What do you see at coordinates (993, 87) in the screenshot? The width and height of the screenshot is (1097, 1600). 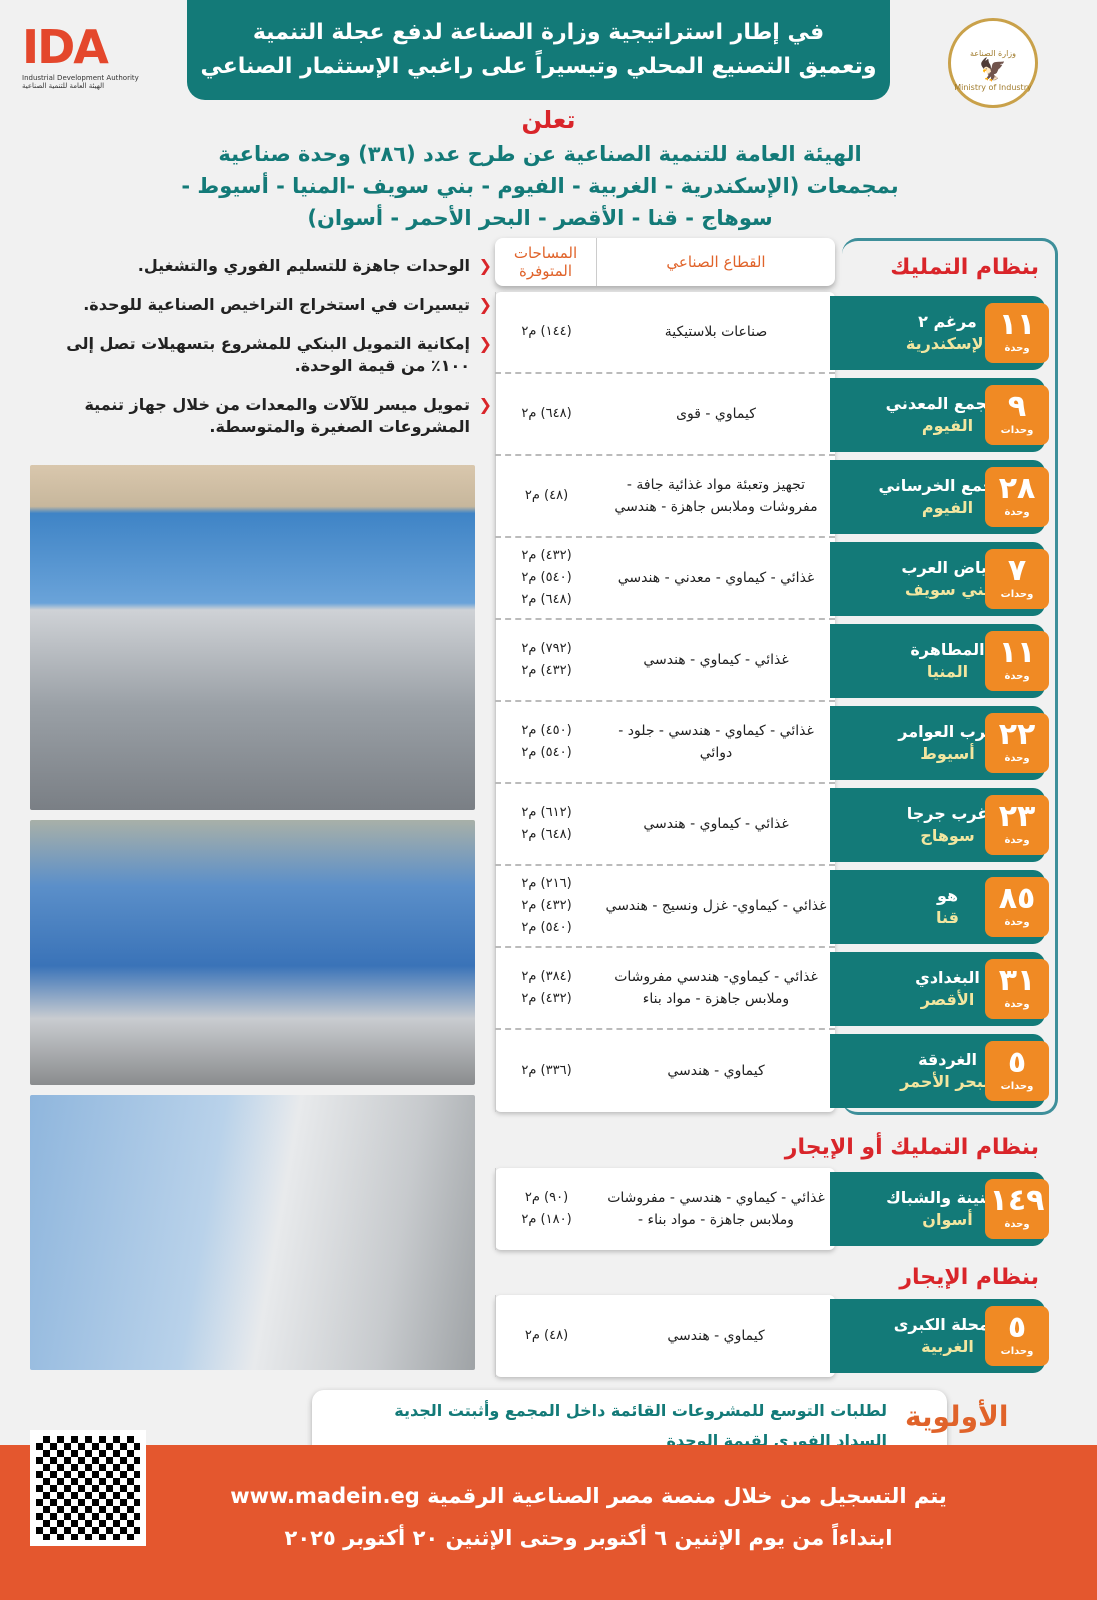 I see `seal-en: Ministry of Industry` at bounding box center [993, 87].